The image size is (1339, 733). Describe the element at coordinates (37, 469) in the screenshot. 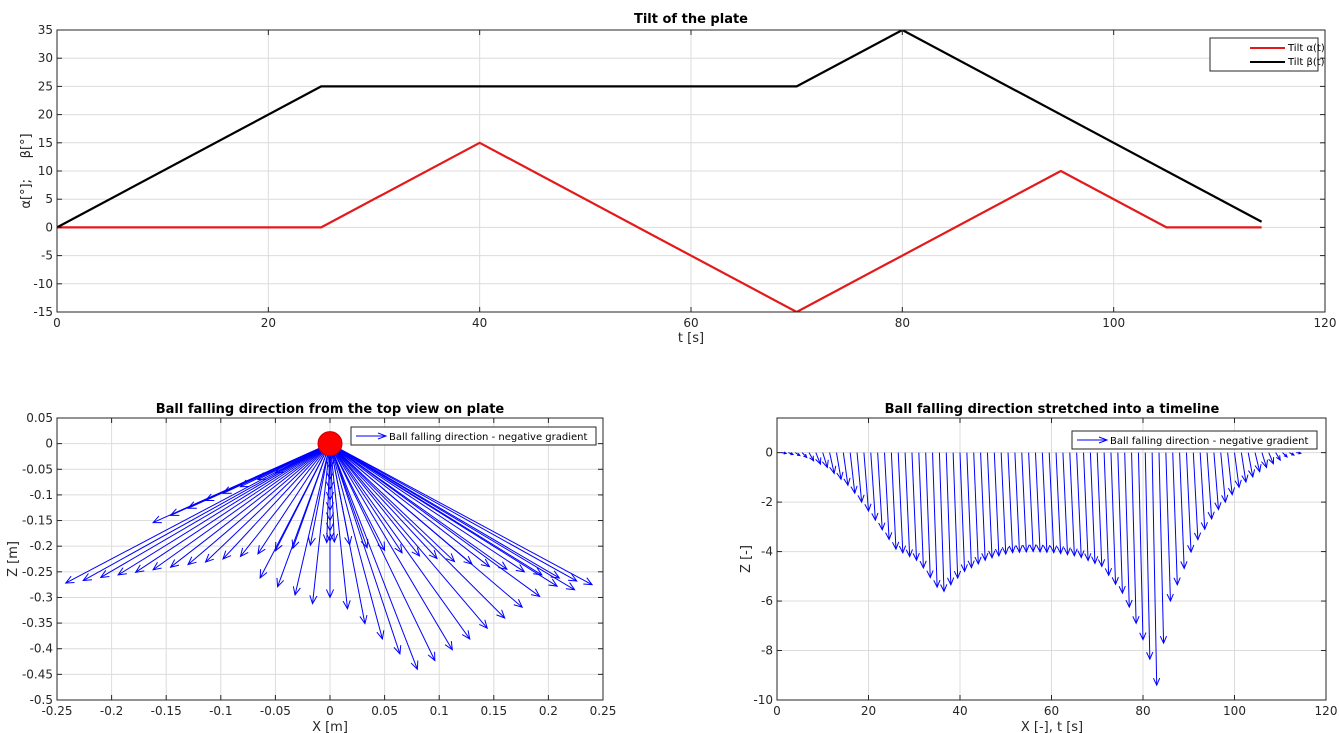

I see `top-view-chart-y-tick-label: -0.05` at that location.